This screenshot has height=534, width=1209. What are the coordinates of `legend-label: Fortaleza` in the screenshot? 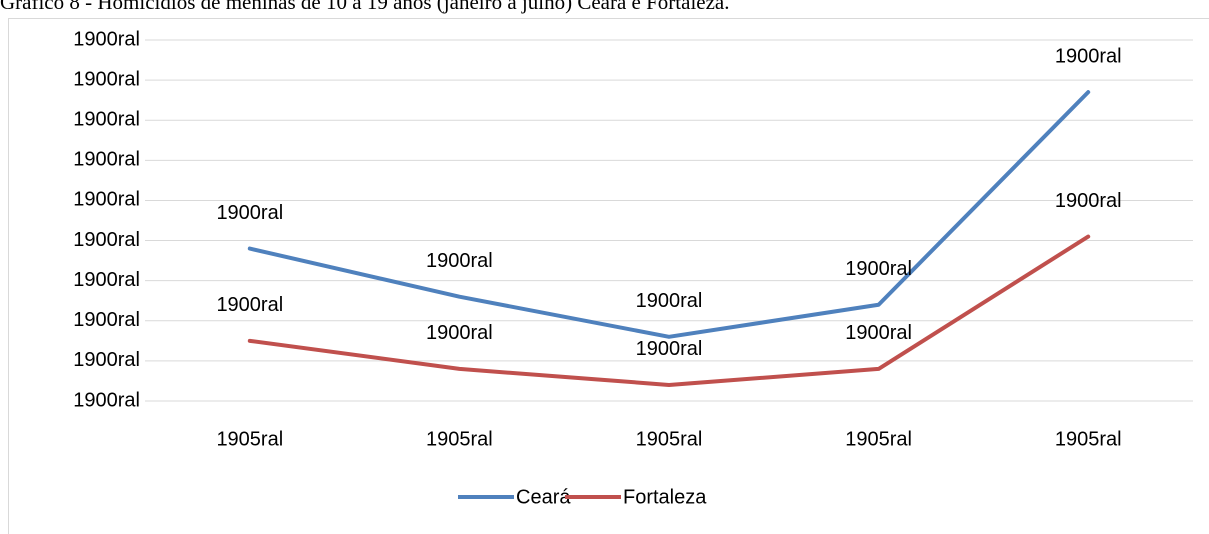 It's located at (665, 497).